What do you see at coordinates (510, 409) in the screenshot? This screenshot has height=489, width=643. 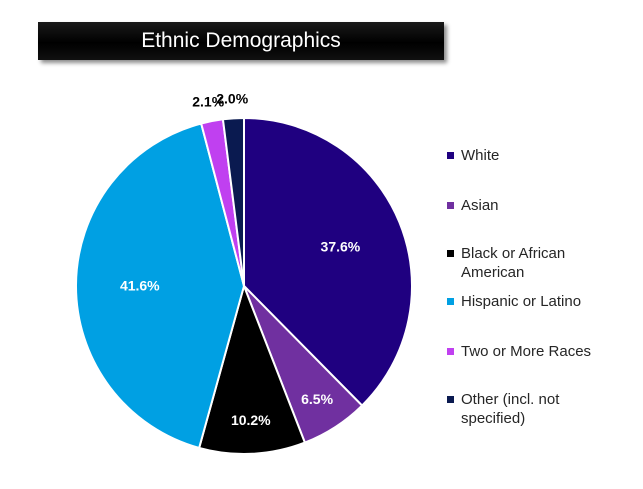 I see `legend-label: Other (incl. not specified)` at bounding box center [510, 409].